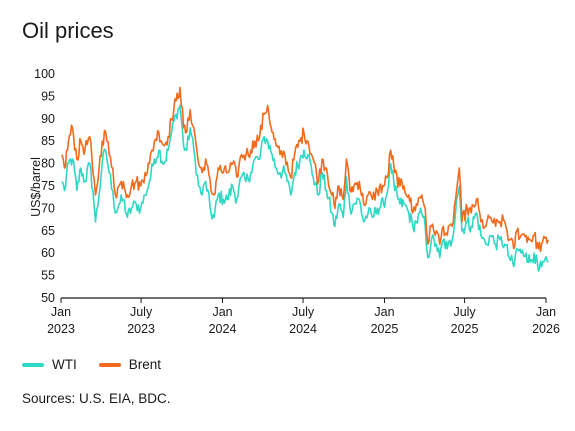 The width and height of the screenshot is (575, 431). I want to click on x-tick-label-2024-01: Jan 2024, so click(223, 320).